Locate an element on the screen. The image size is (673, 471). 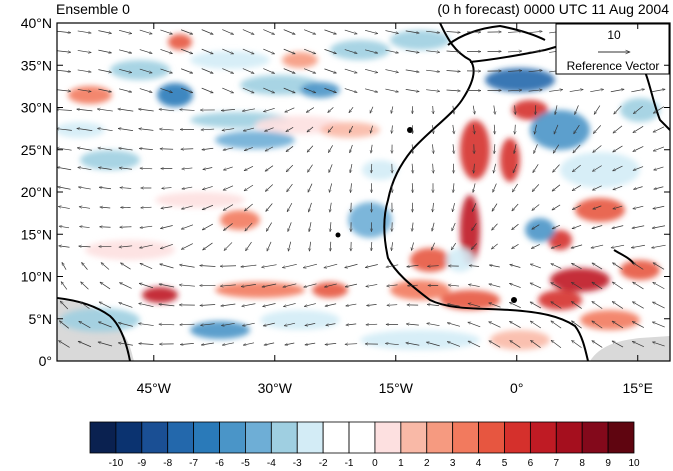
colorbar-label: 9 is located at coordinates (608, 463).